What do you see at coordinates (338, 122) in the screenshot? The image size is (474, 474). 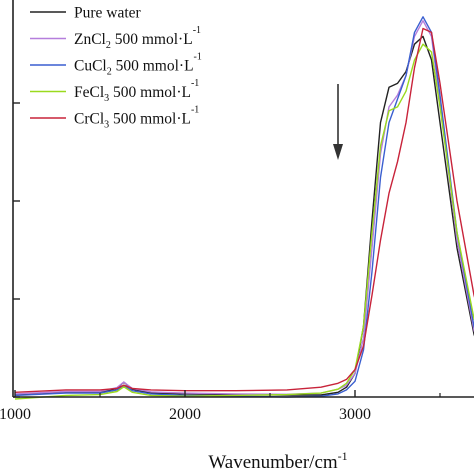 I see `annotation` at bounding box center [338, 122].